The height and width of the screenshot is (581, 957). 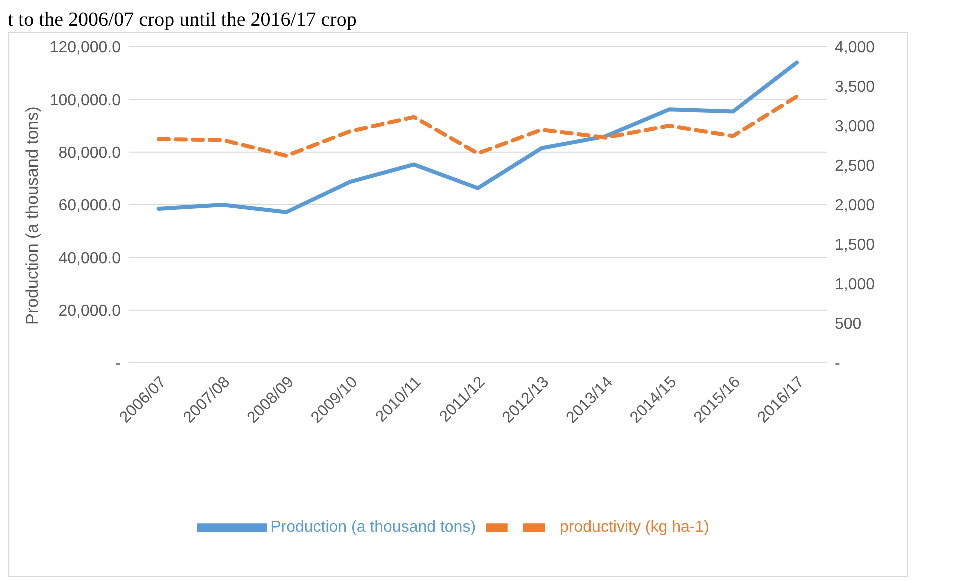 What do you see at coordinates (855, 245) in the screenshot?
I see `y2-tick-label: 1,500` at bounding box center [855, 245].